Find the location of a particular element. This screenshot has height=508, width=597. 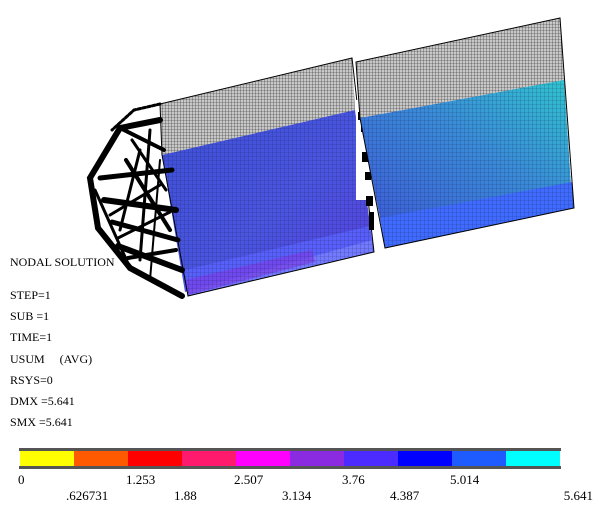

smx-value: SMX =5.641 is located at coordinates (41, 422).